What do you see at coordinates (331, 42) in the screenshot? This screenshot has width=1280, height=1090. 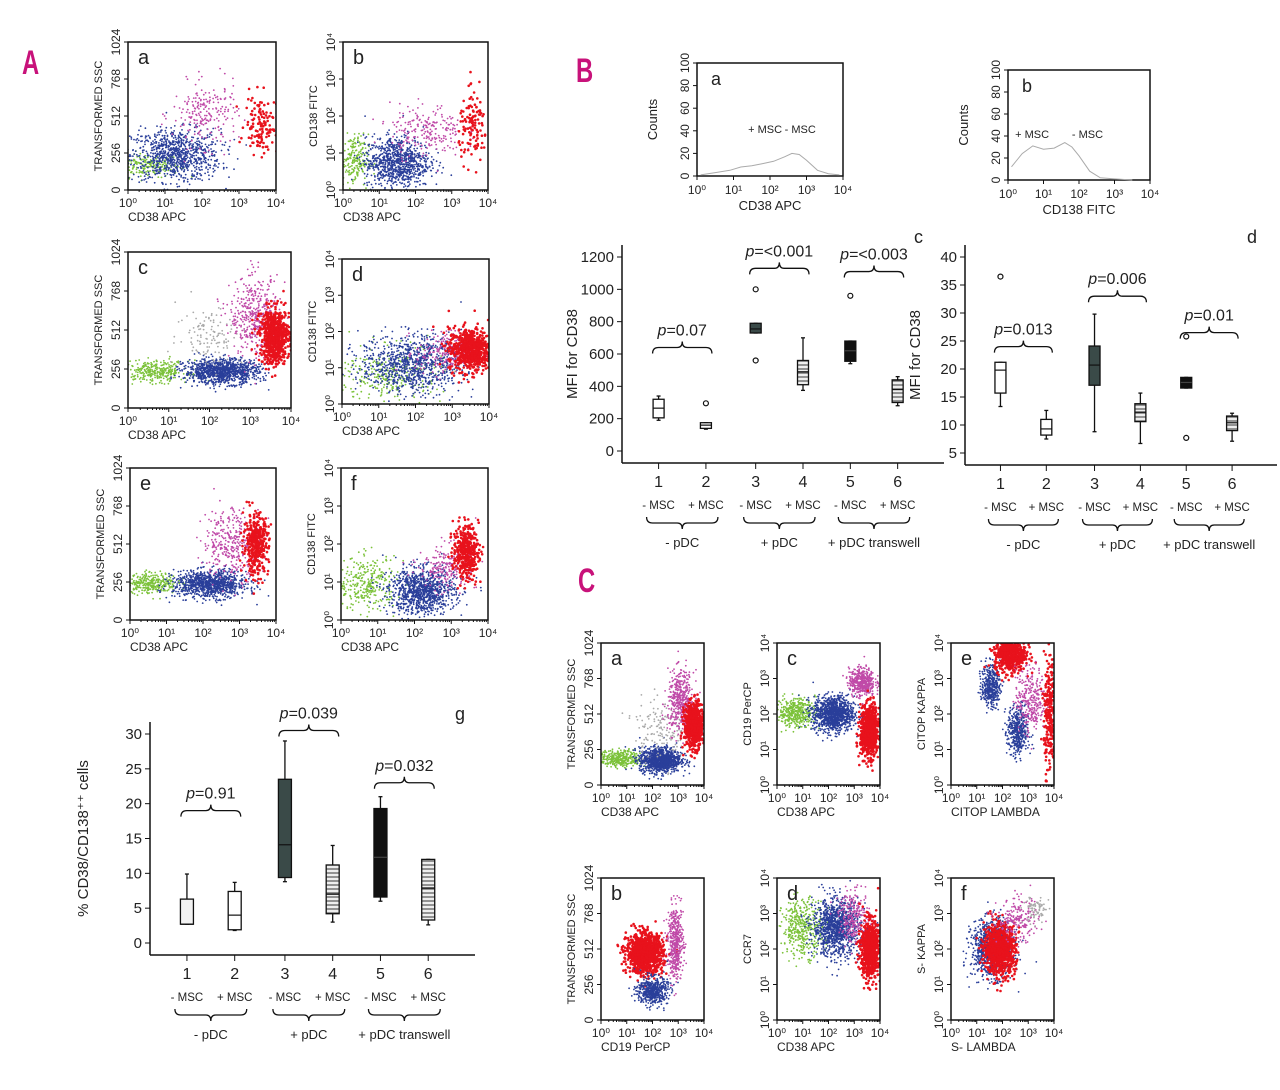 I see `y-tick-label: 10⁴` at bounding box center [331, 42].